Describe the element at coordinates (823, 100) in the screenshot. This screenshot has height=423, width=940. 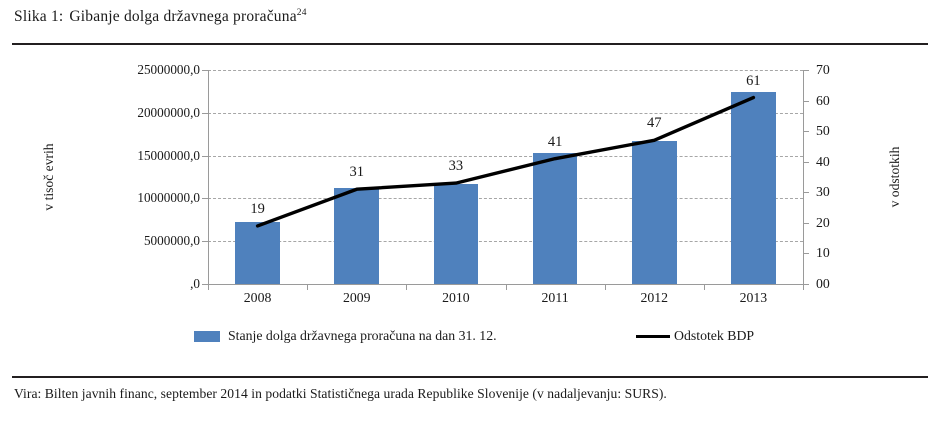
I see `y-axis-right-tick-label: 60` at that location.